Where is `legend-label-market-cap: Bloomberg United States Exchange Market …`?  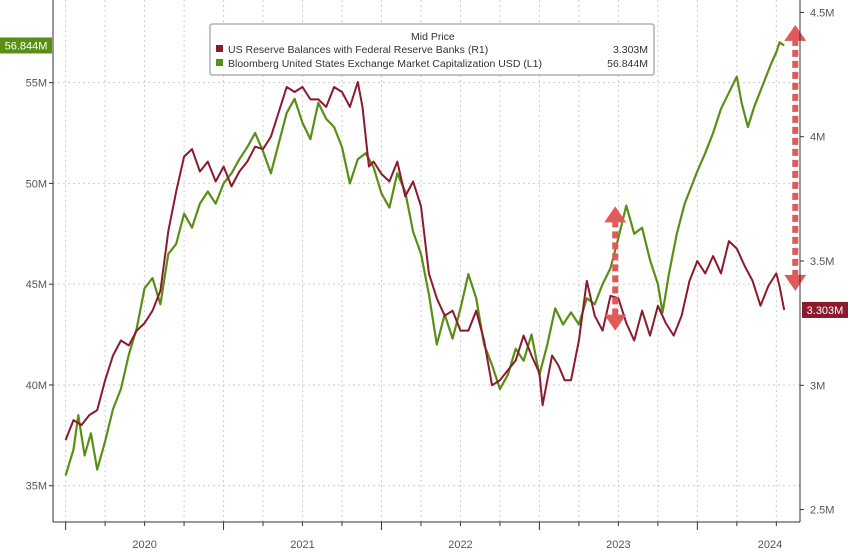
legend-label-market-cap: Bloomberg United States Exchange Market … is located at coordinates (385, 64).